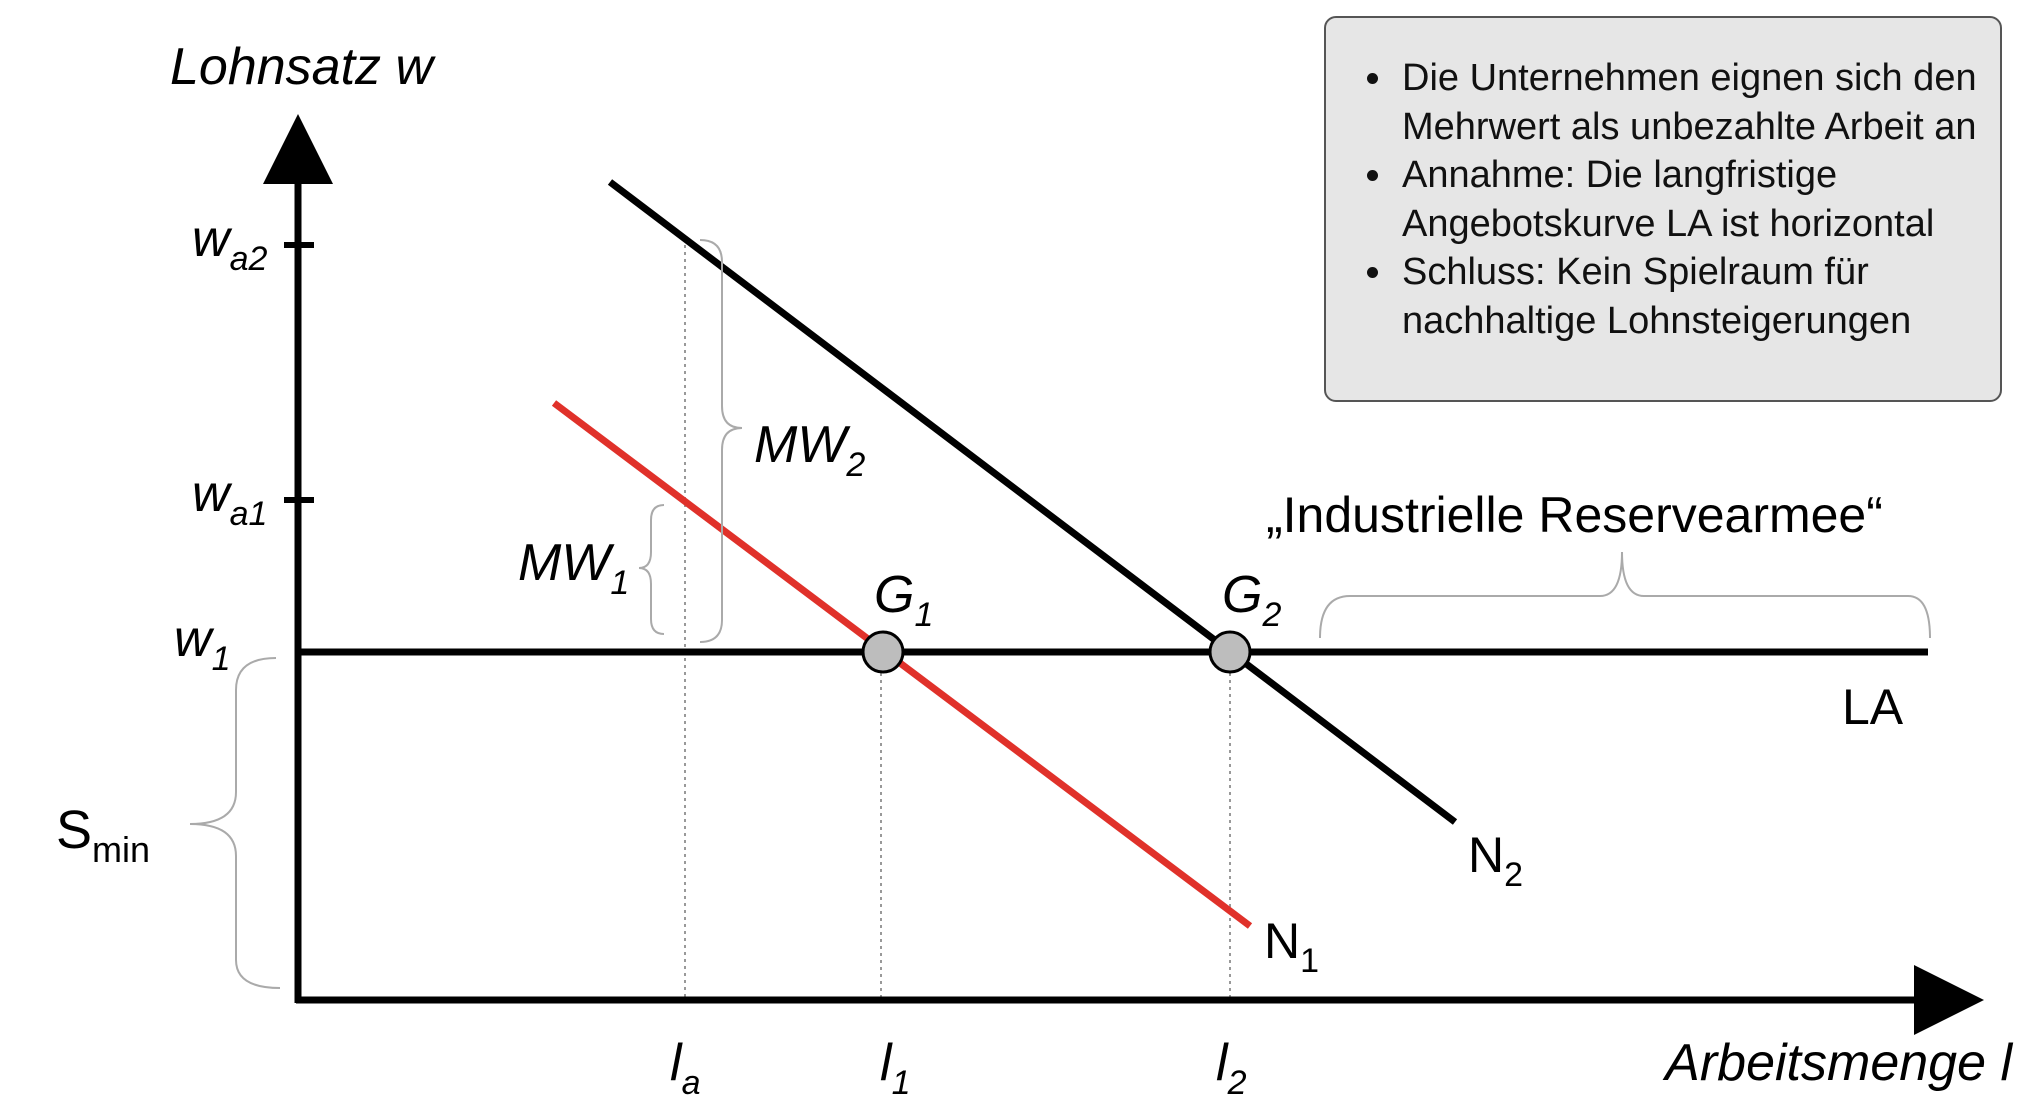 The image size is (2020, 1104). Describe the element at coordinates (651, 569) in the screenshot. I see `brace-mw1` at that location.